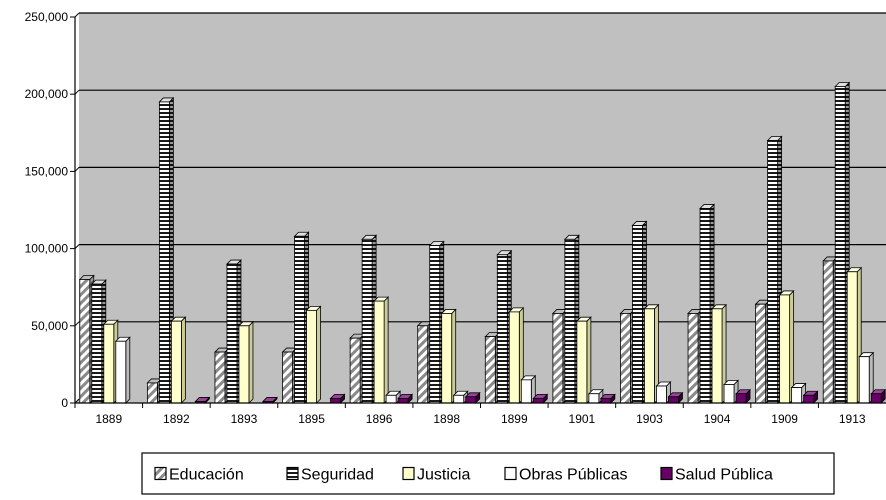  Describe the element at coordinates (573, 475) in the screenshot. I see `legend-label: Obras Públicas` at that location.